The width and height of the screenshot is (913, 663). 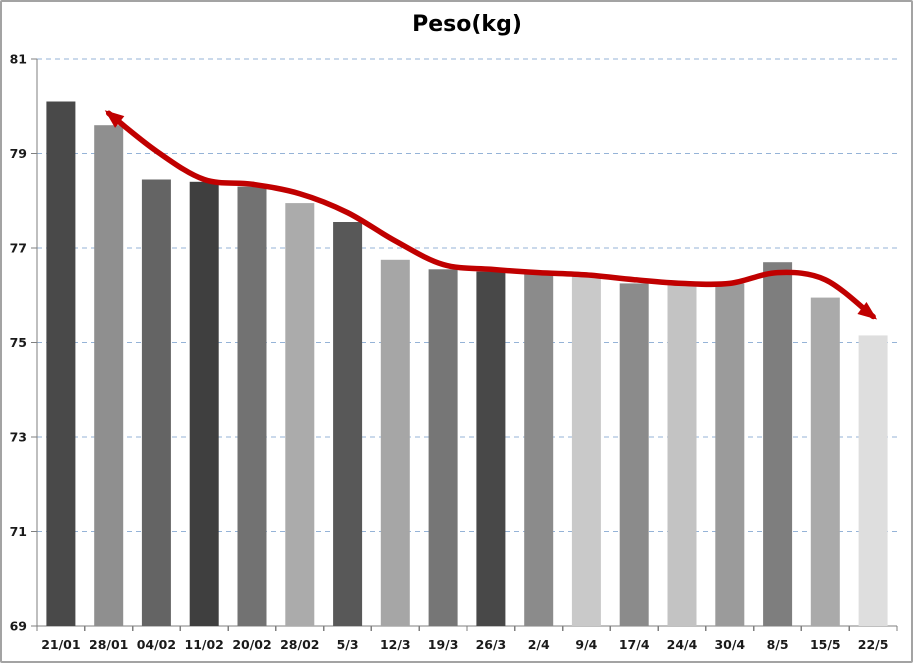 What do you see at coordinates (299, 644) in the screenshot?
I see `x-axis-tick-label: 28/02` at bounding box center [299, 644].